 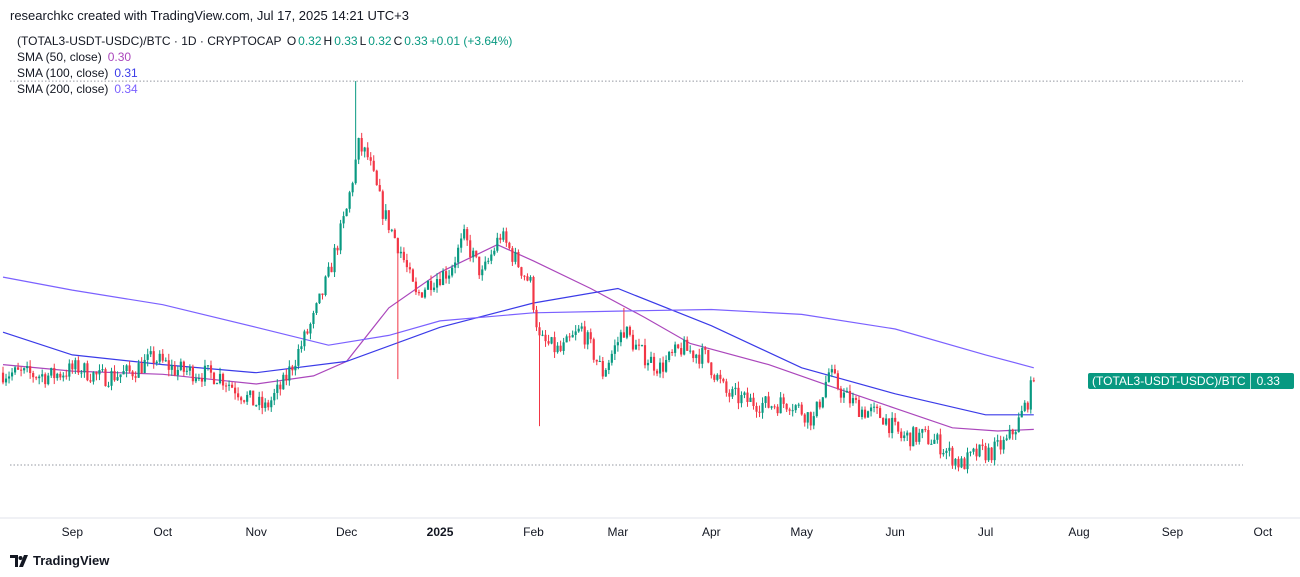 I want to click on sma-50-row: SMA (50, close) 0.30, so click(x=265, y=57).